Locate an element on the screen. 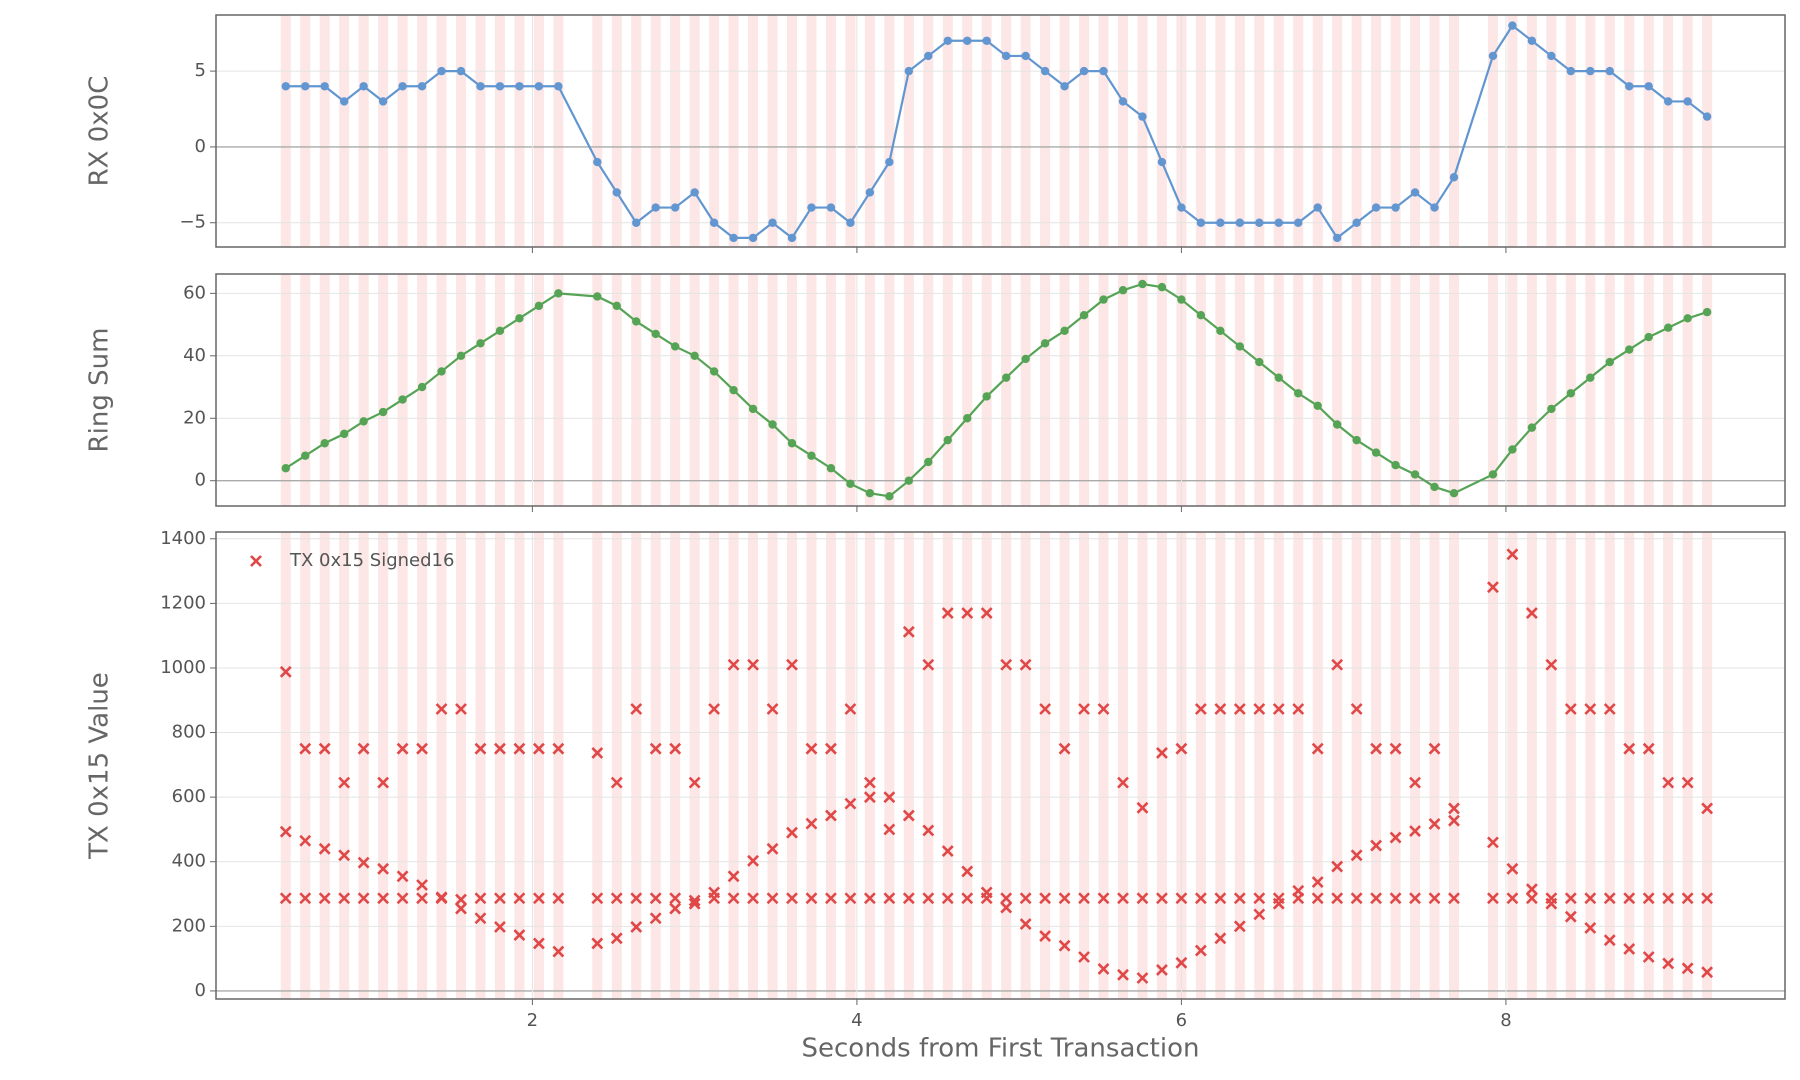 This screenshot has width=1800, height=1080. y-tick-label: 20 is located at coordinates (194, 417).